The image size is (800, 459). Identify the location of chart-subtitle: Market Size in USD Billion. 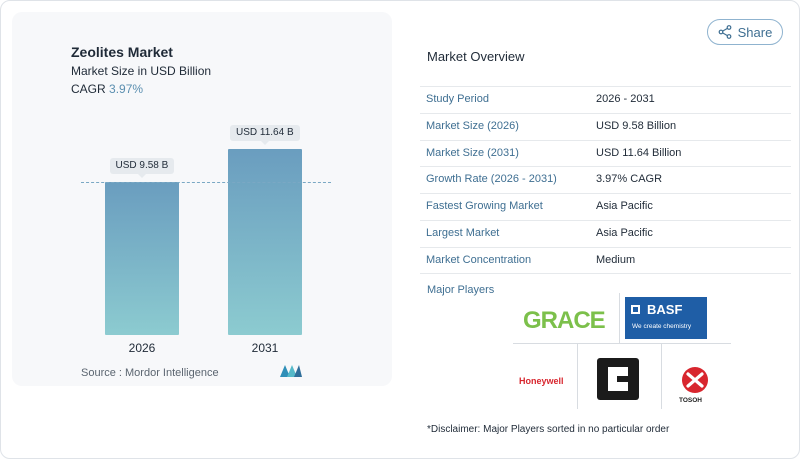
(141, 71).